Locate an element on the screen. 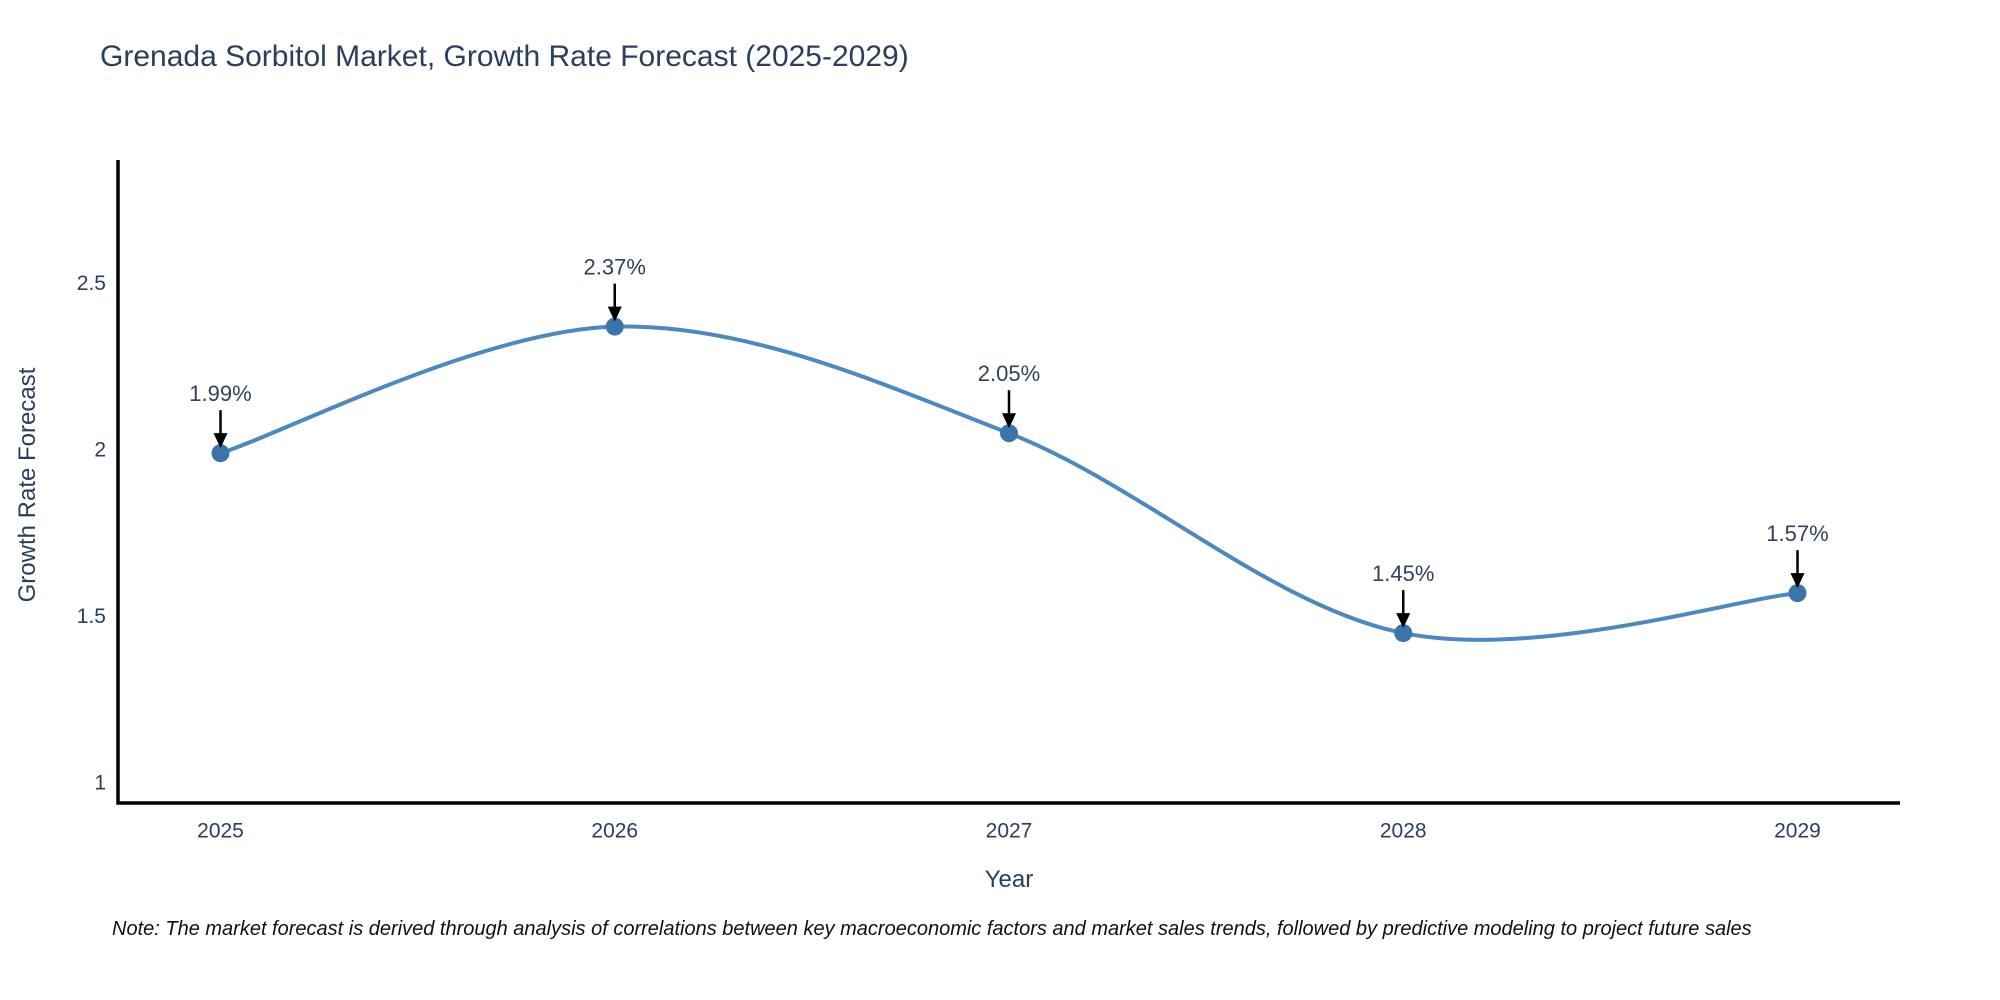 Image resolution: width=2000 pixels, height=1000 pixels. x-tick-label: 2025 is located at coordinates (220, 831).